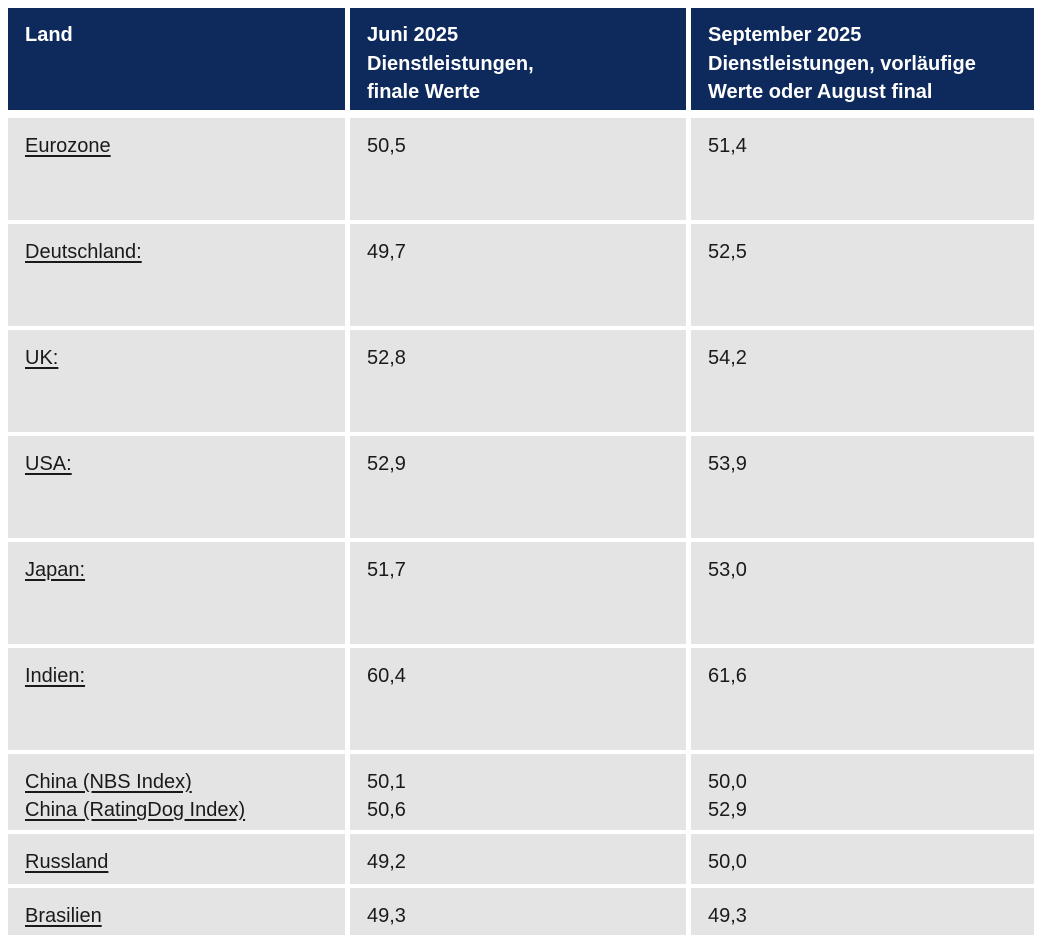 The image size is (1042, 945). What do you see at coordinates (862, 169) in the screenshot?
I see `september-value-cell: 51,4` at bounding box center [862, 169].